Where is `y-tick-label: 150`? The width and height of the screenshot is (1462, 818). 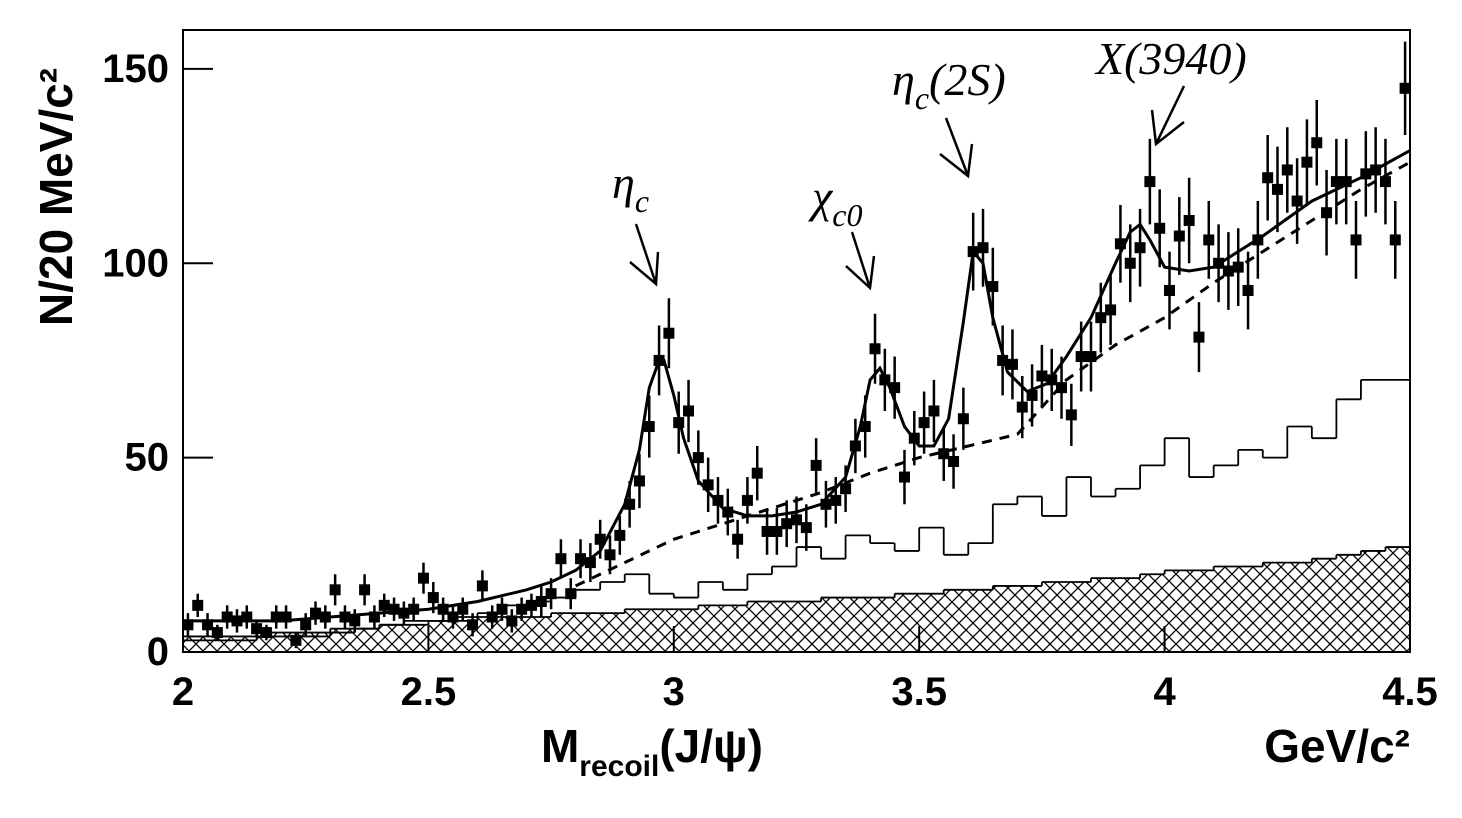
y-tick-label: 150 is located at coordinates (135, 69).